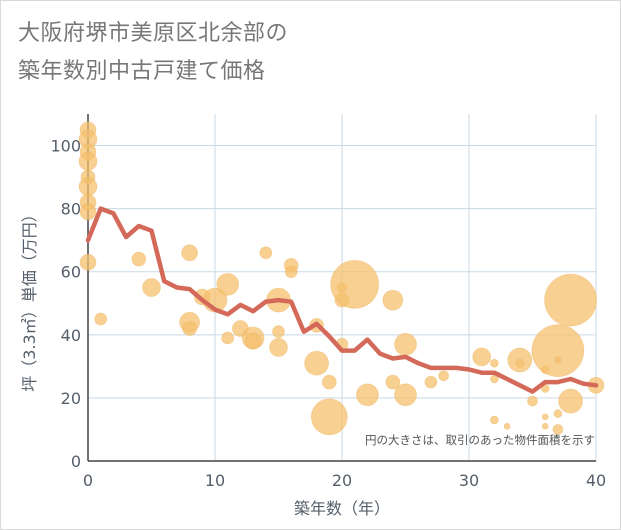  I want to click on y-tick-label: 100, so click(65, 146).